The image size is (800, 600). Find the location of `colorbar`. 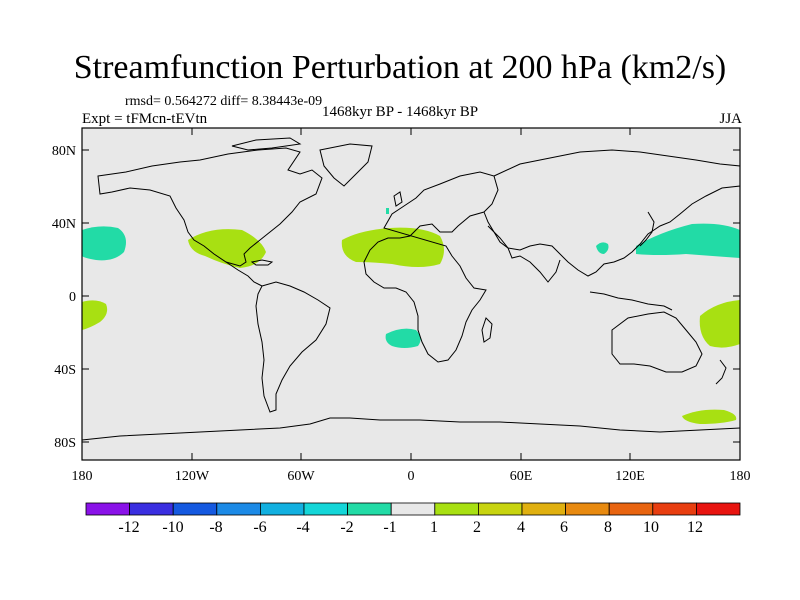

colorbar is located at coordinates (413, 509).